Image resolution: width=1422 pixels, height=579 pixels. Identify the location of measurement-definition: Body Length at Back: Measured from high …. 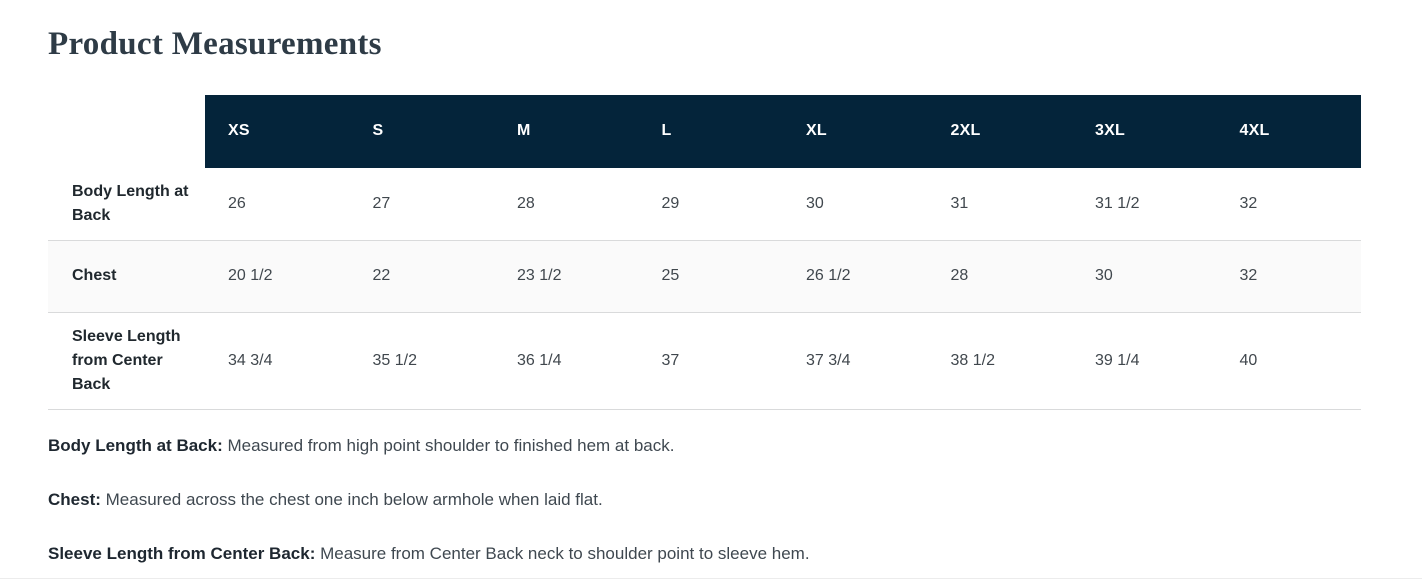
(704, 445).